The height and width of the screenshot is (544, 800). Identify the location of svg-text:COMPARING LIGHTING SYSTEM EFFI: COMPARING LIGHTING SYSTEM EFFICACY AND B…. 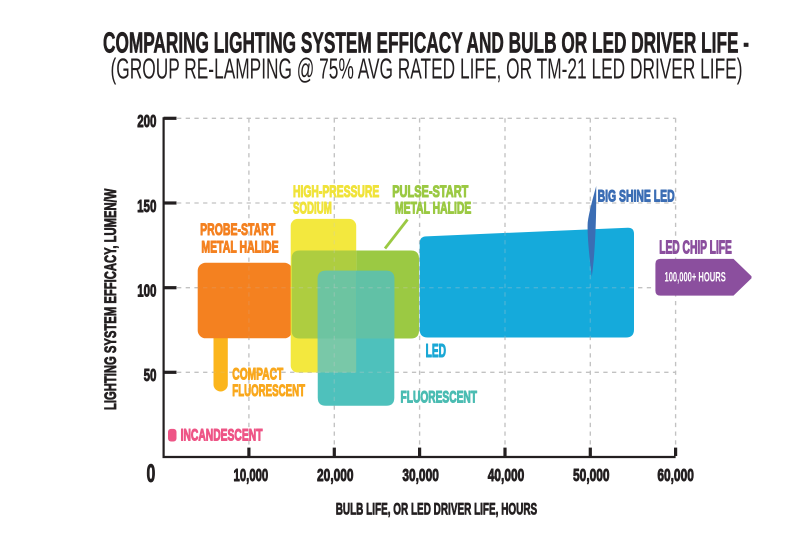
(426, 43).